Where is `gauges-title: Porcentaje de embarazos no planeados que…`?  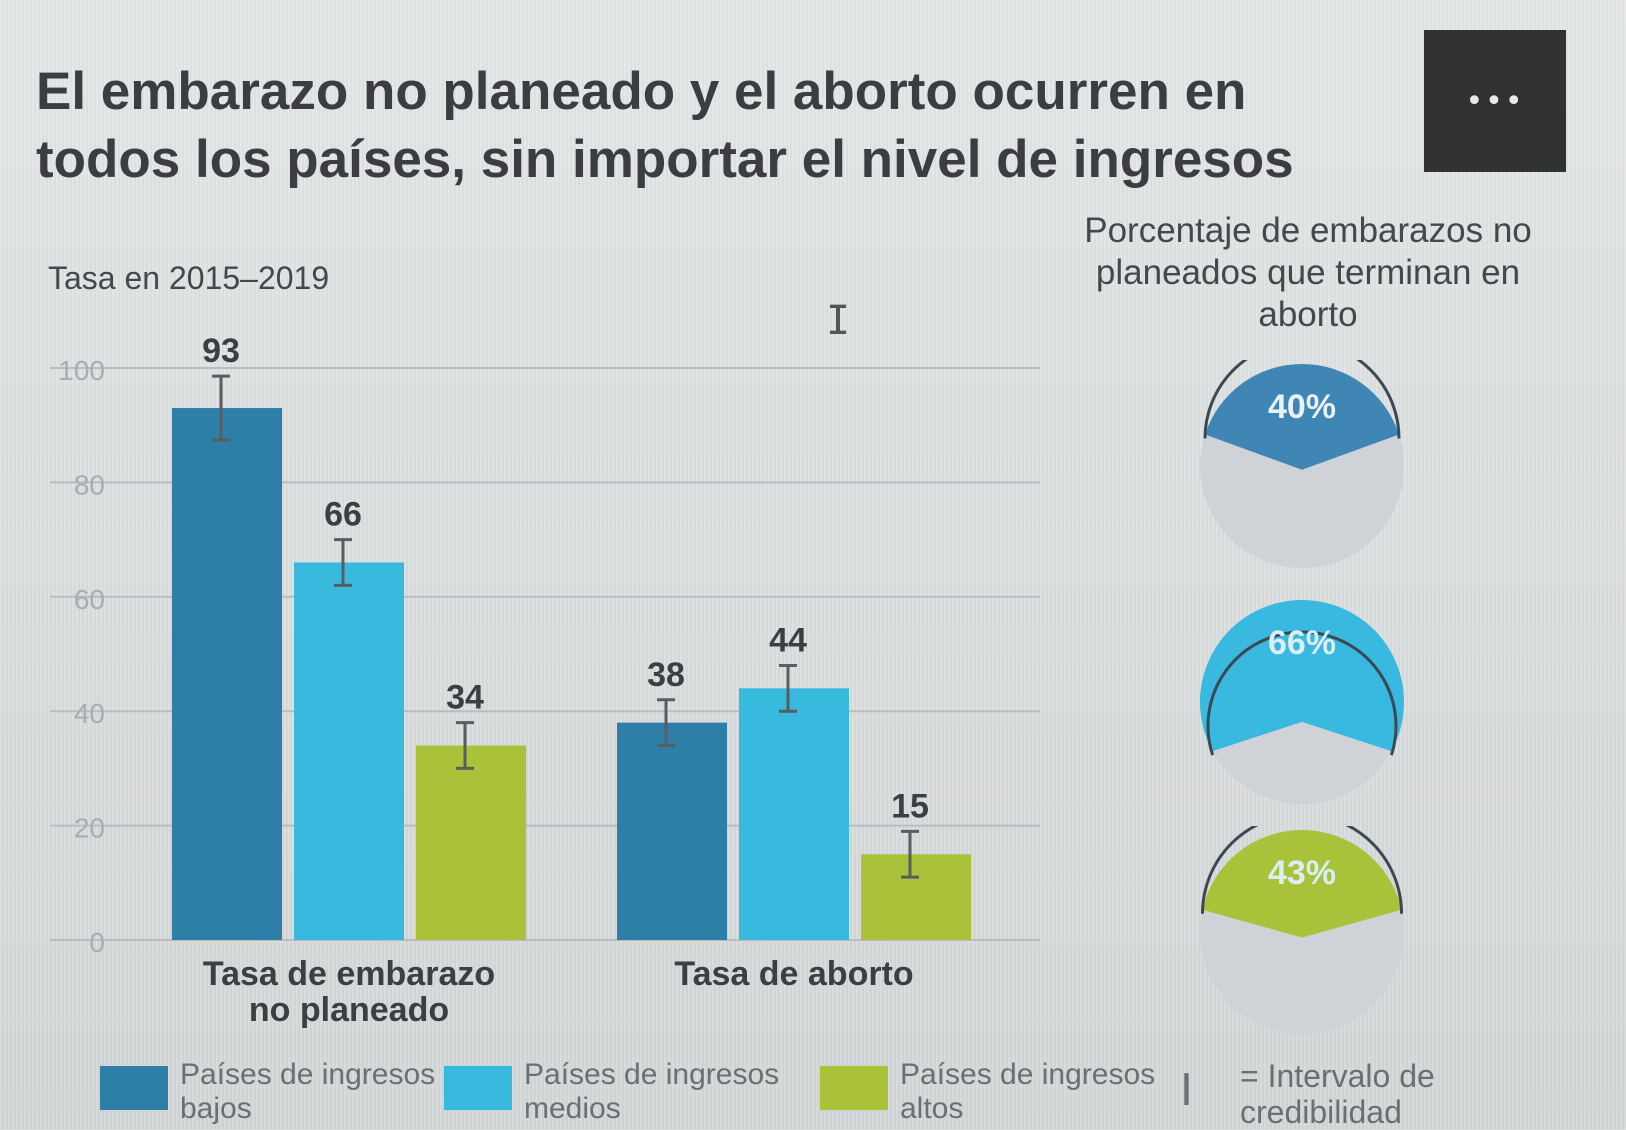 gauges-title: Porcentaje de embarazos no planeados que… is located at coordinates (1308, 272).